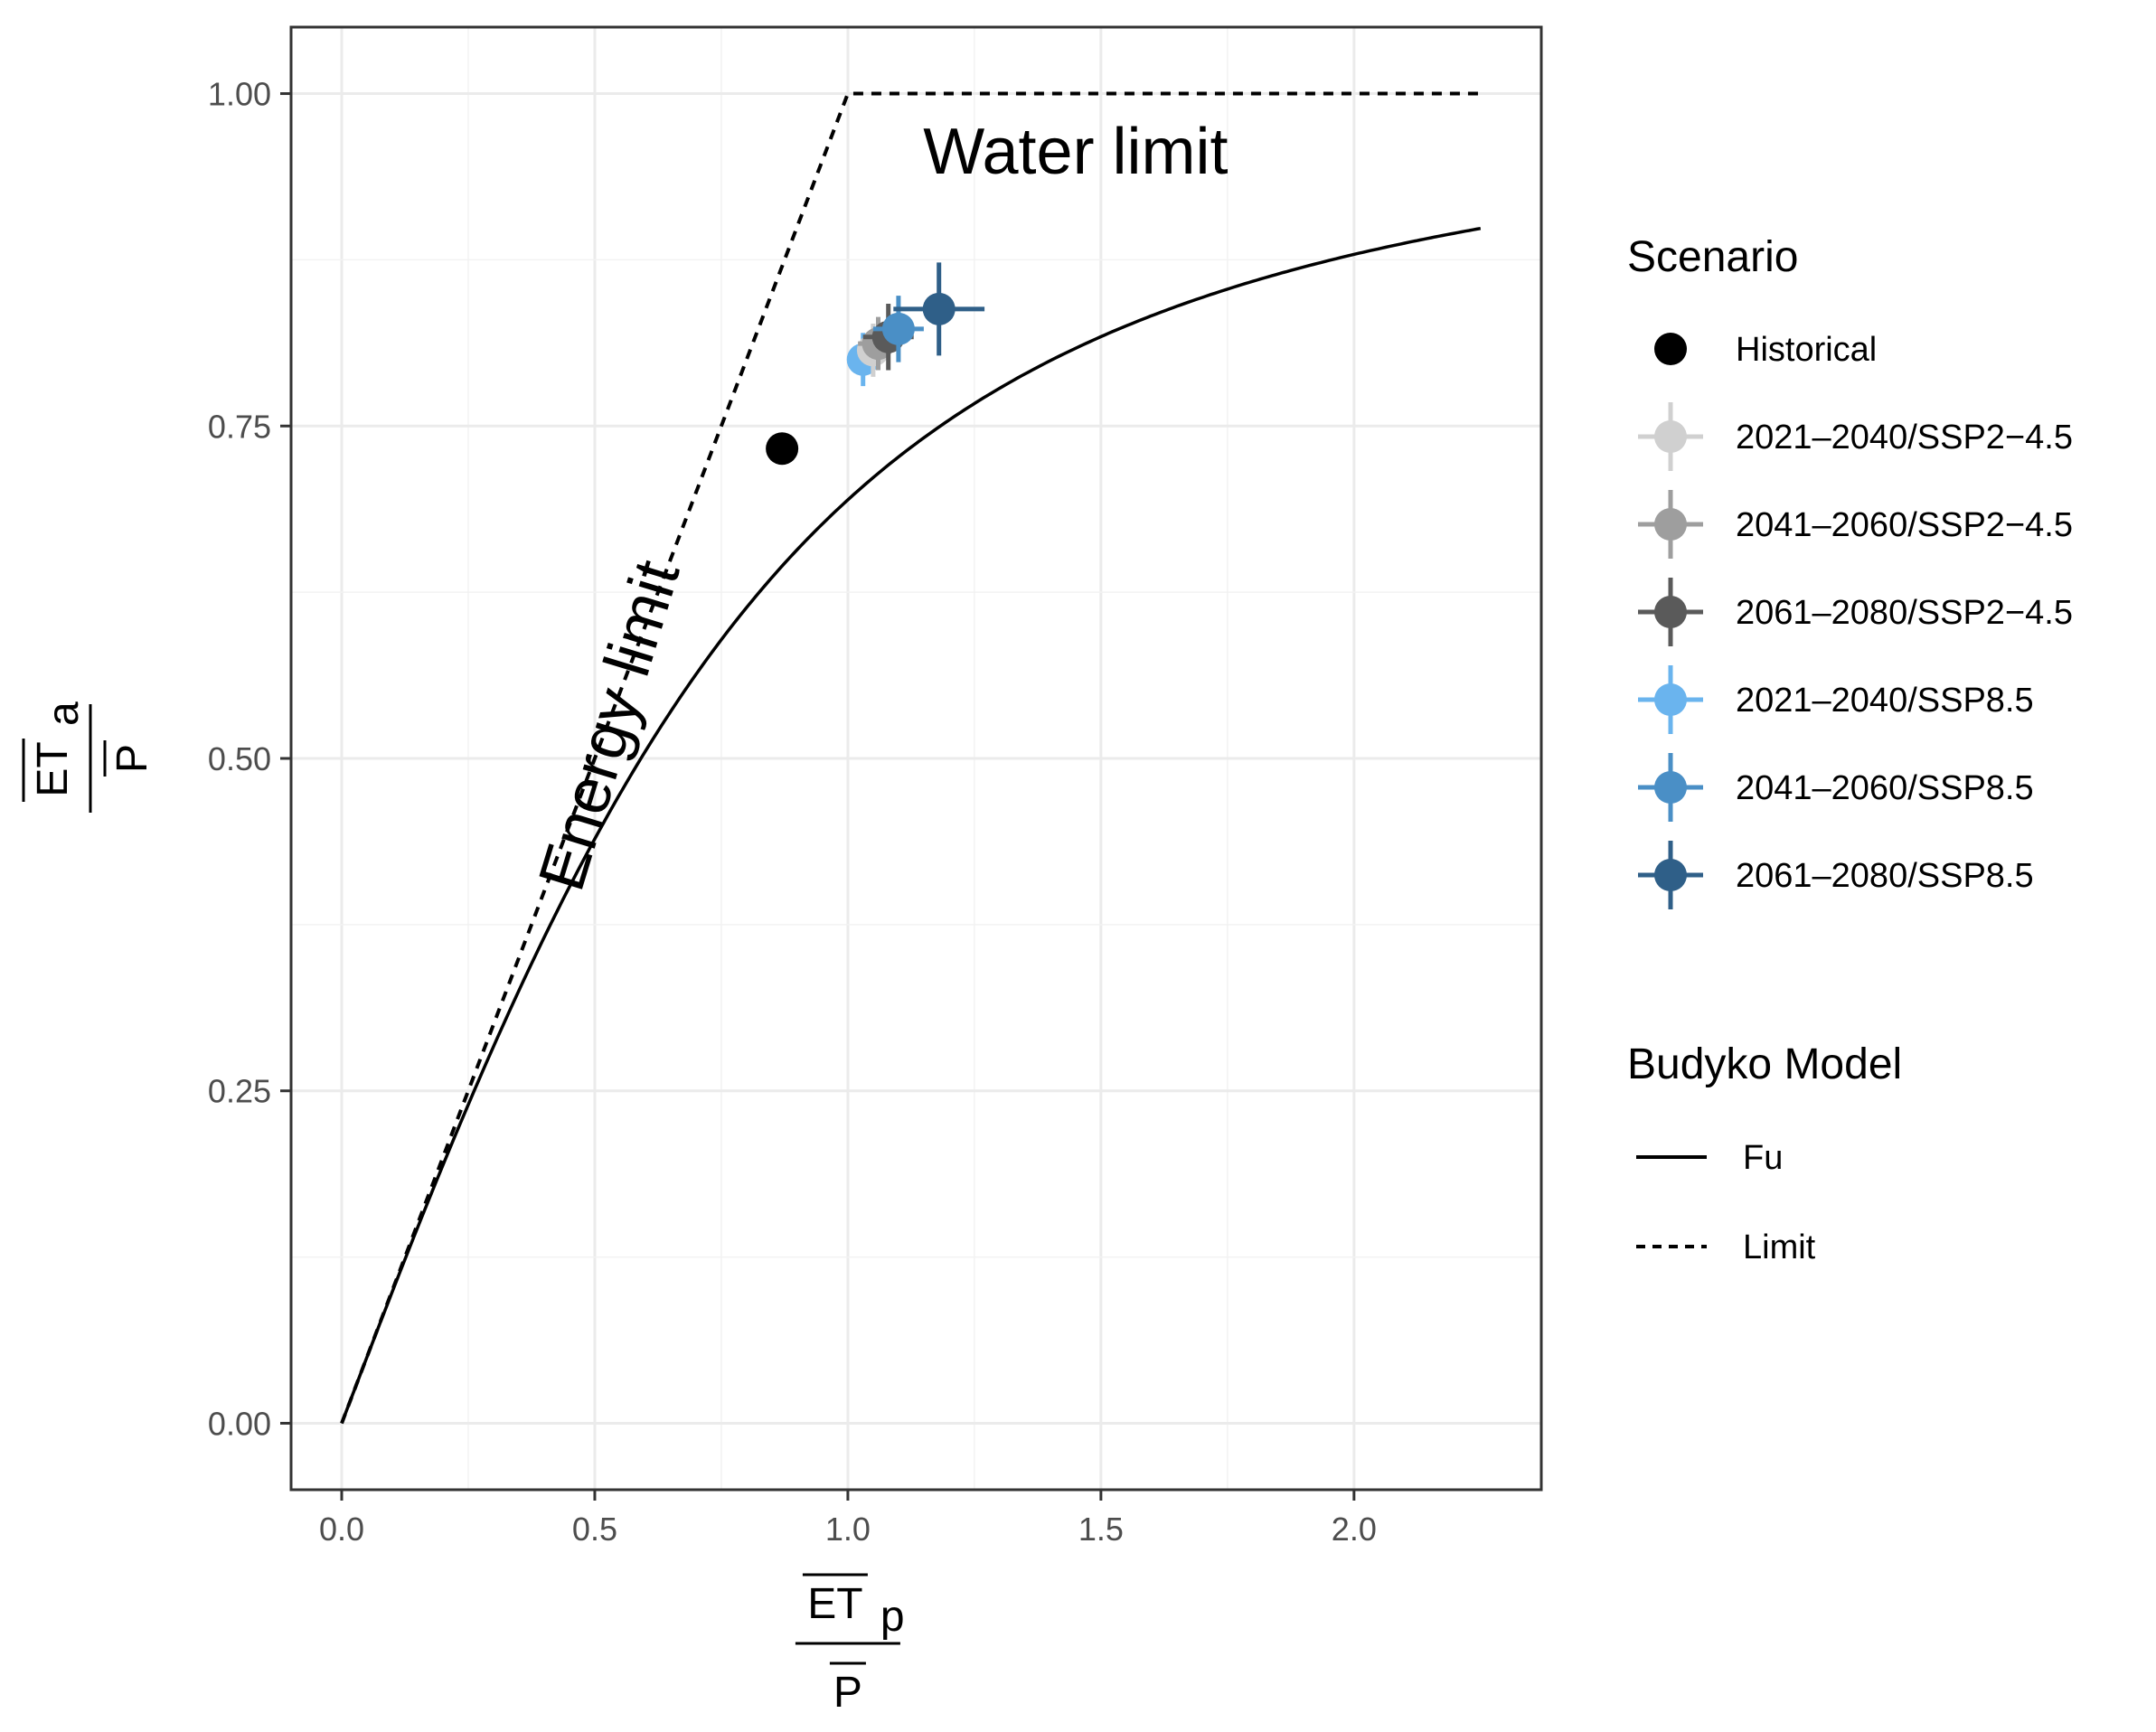 This screenshot has width=2156, height=1732. Describe the element at coordinates (239, 94) in the screenshot. I see `y-tick-label: 1.00` at that location.